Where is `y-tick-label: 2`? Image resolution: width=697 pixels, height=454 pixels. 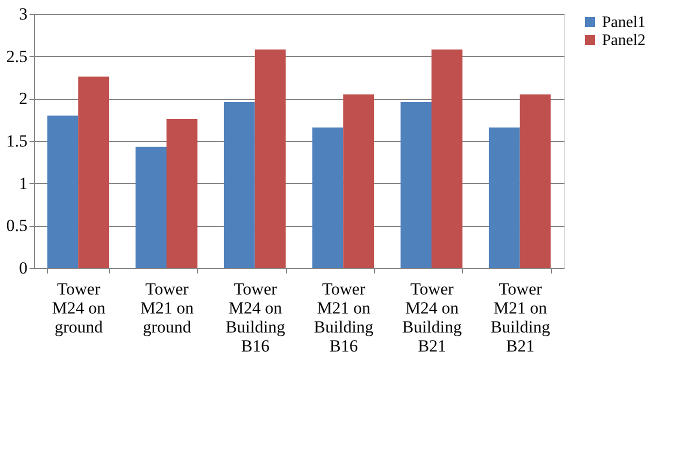
y-tick-label: 2 is located at coordinates (23, 98).